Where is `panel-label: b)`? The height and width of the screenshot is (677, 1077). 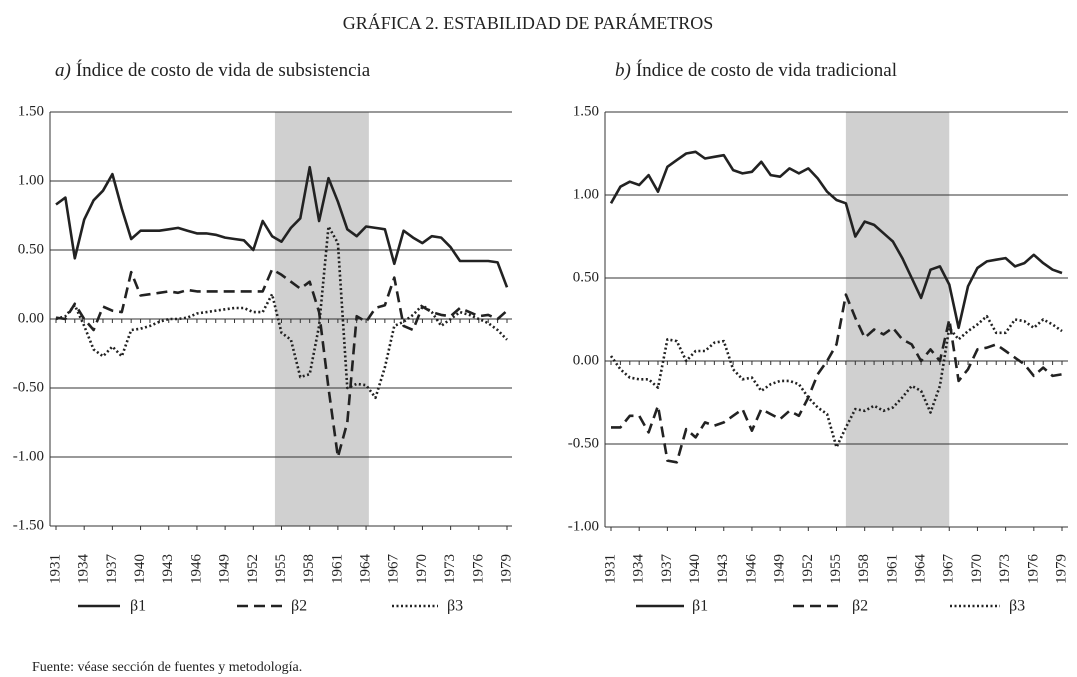
panel-label: b) is located at coordinates (623, 70).